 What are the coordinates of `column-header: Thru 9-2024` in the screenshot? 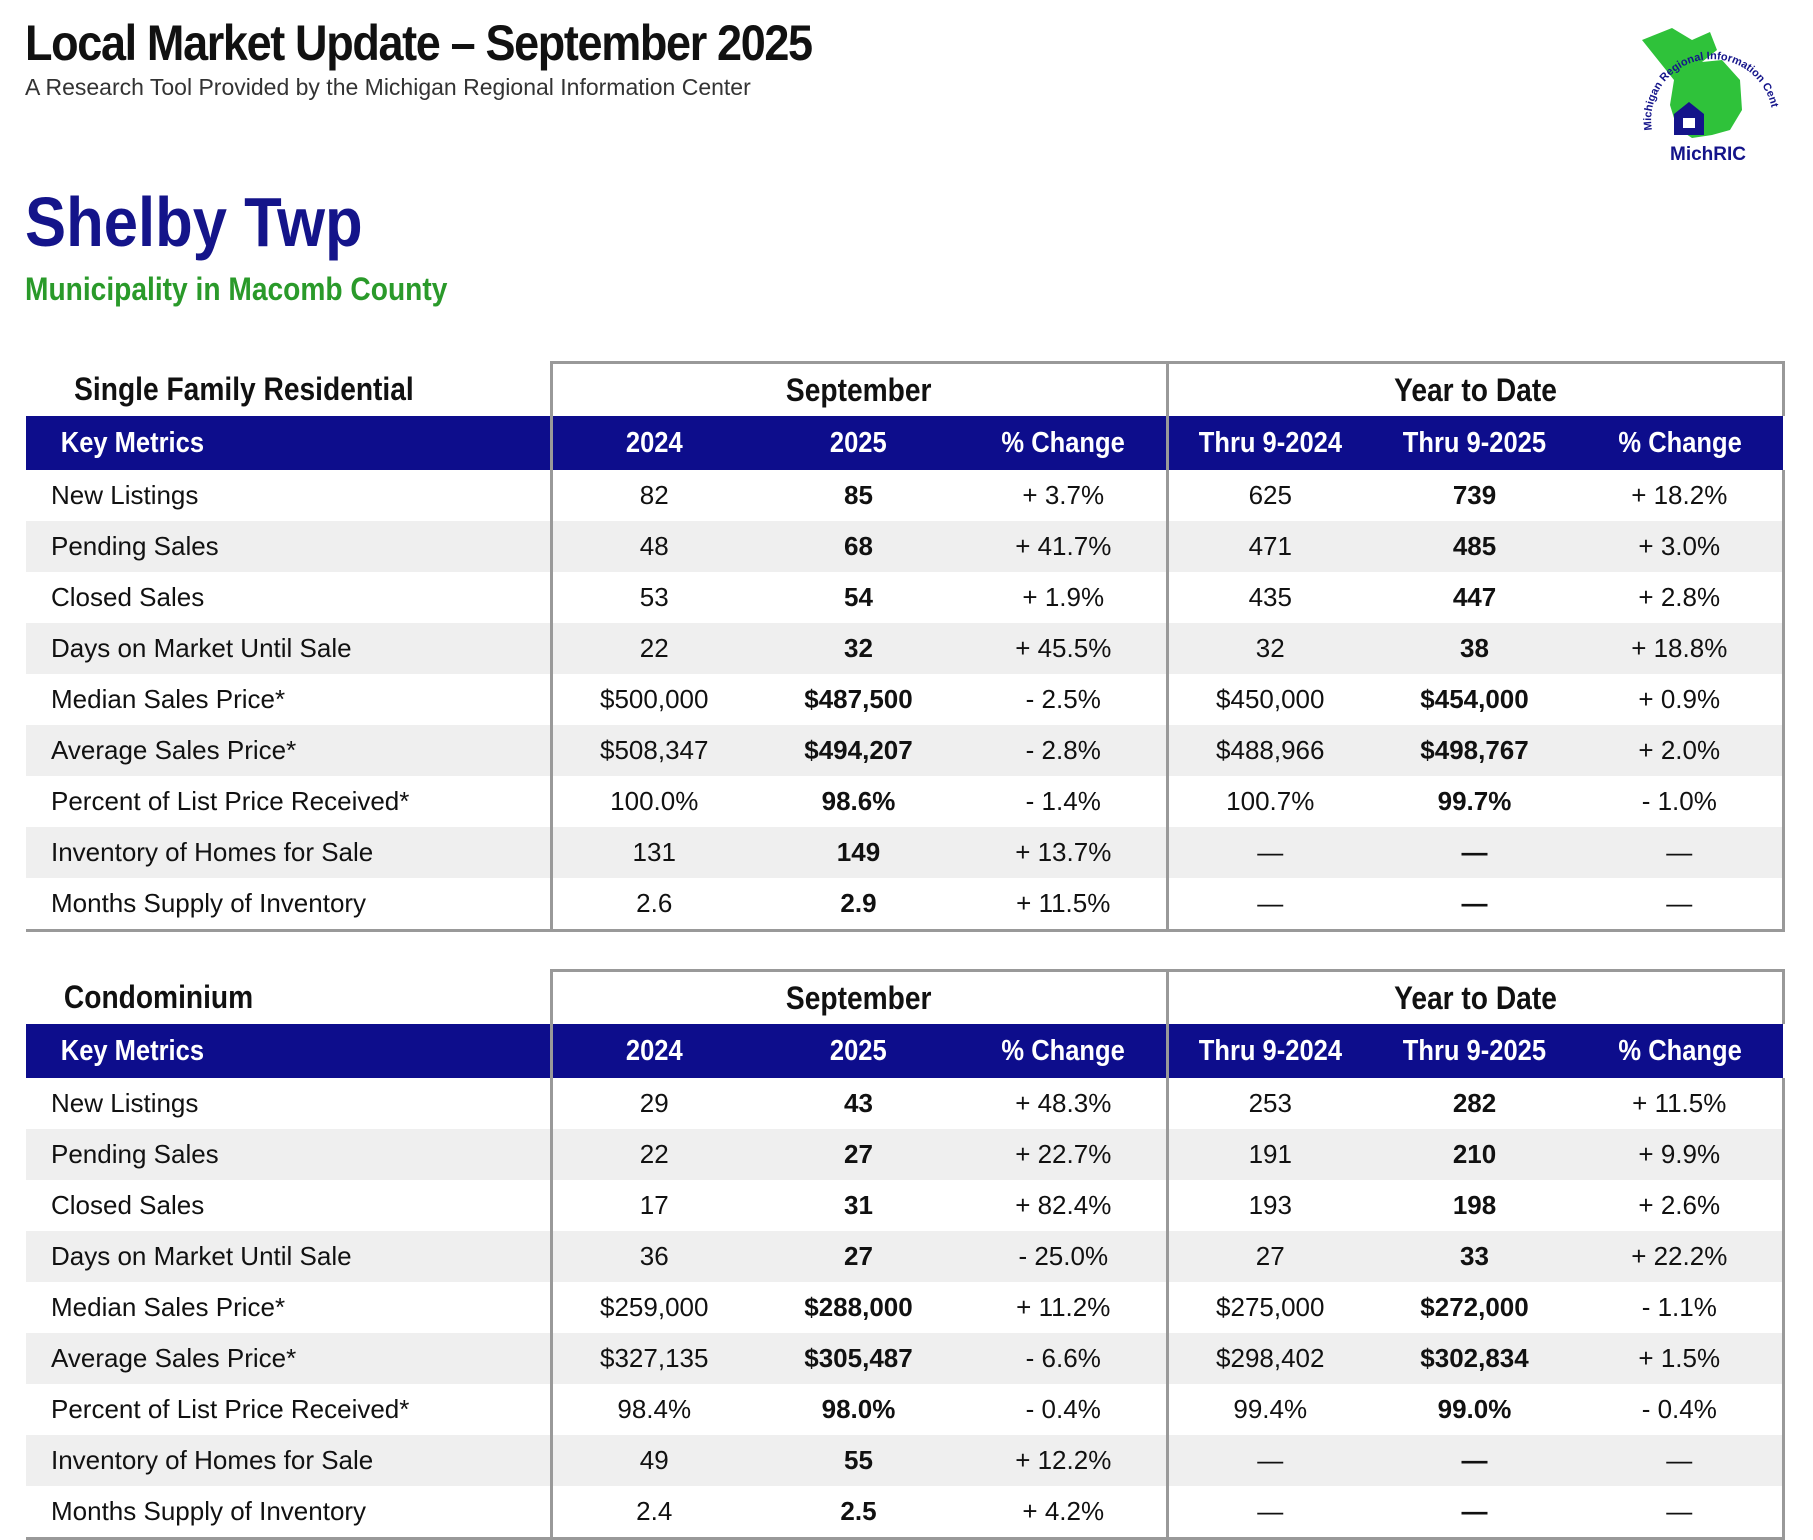 It's located at (1269, 443).